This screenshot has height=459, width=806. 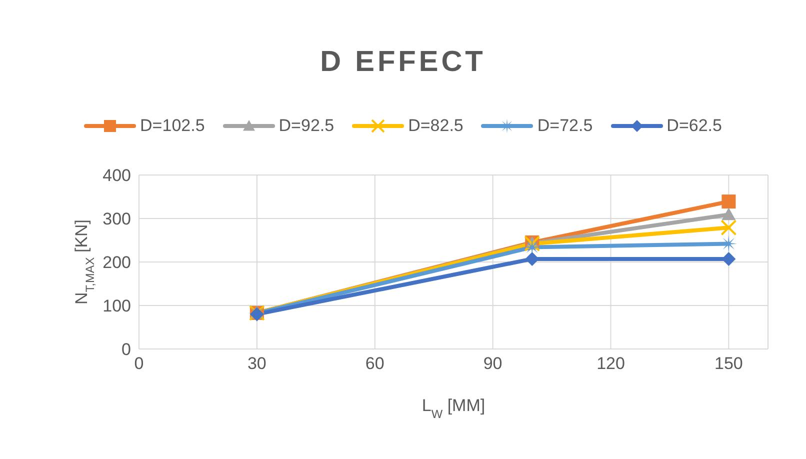 I want to click on legend-label: D=82.5, so click(x=435, y=126).